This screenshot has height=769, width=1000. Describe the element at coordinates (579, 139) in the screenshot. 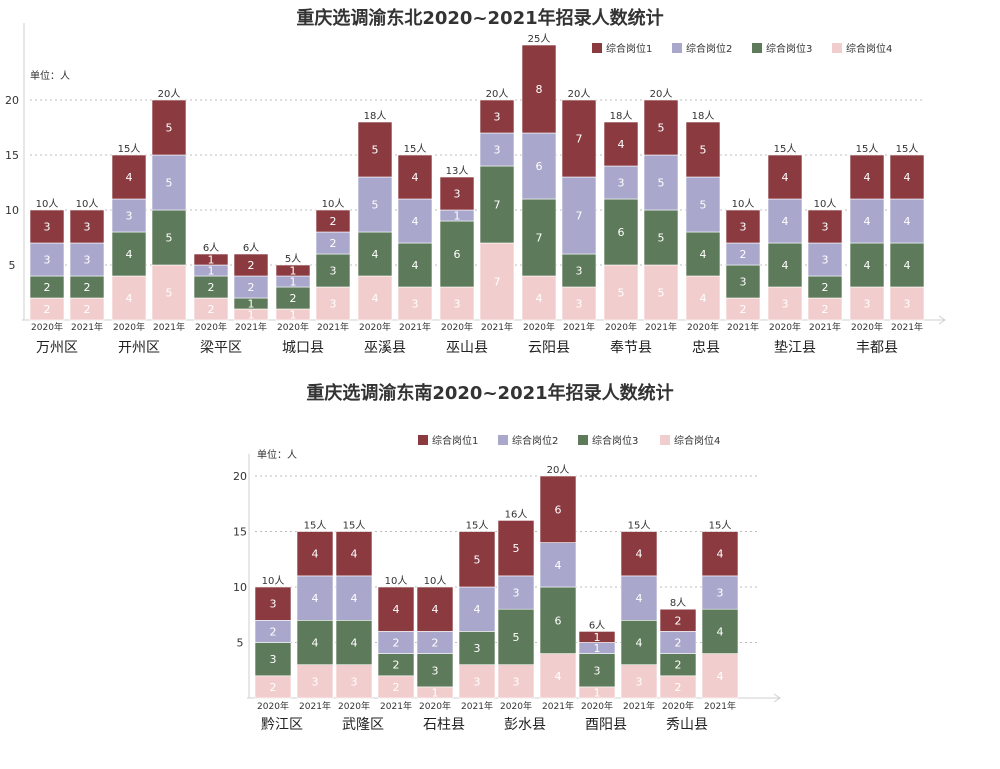

I see `bar-value-label: 7` at that location.